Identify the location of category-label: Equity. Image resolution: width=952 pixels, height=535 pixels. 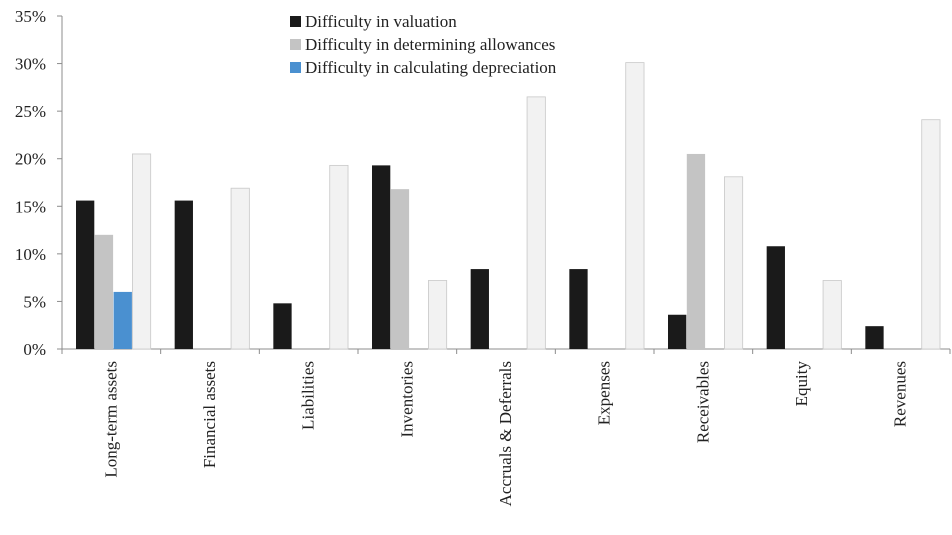
(801, 384).